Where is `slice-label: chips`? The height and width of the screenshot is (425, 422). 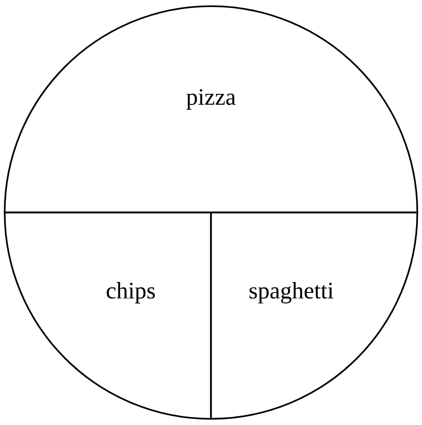
slice-label: chips is located at coordinates (130, 293).